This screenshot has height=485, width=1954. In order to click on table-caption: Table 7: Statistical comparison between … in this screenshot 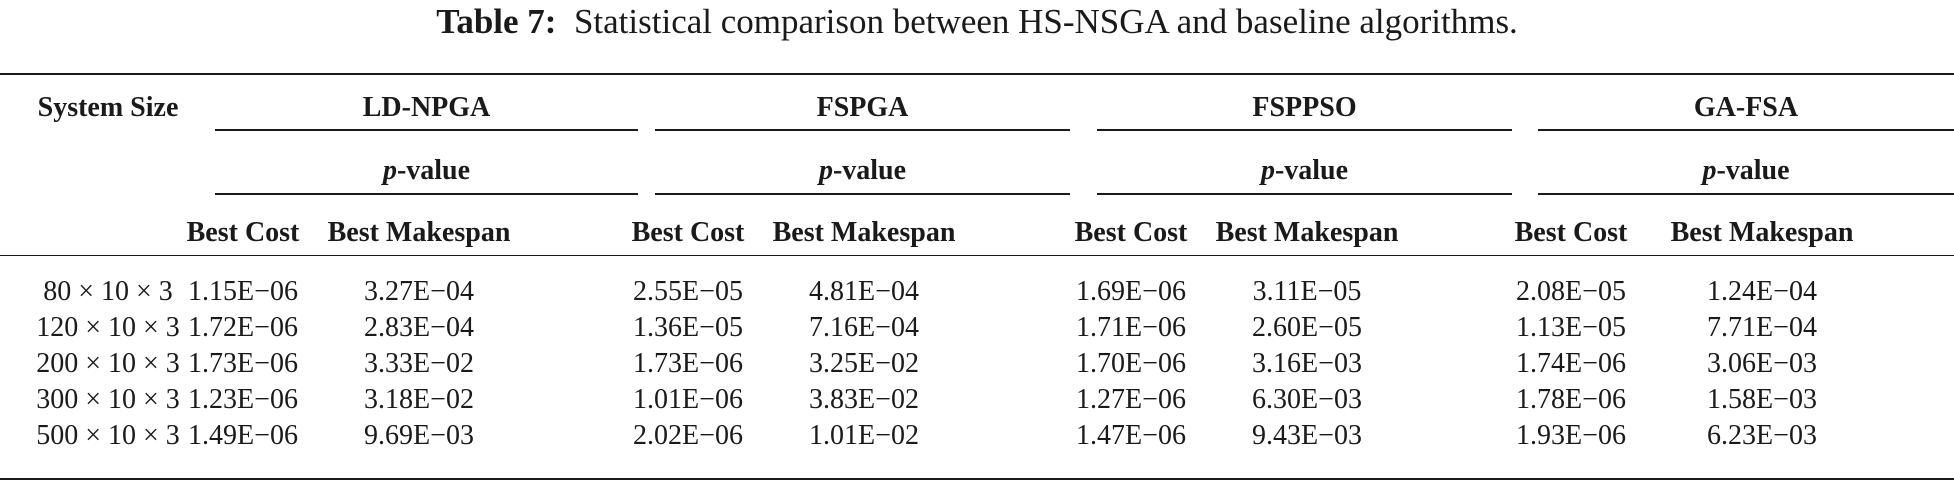, I will do `click(977, 24)`.